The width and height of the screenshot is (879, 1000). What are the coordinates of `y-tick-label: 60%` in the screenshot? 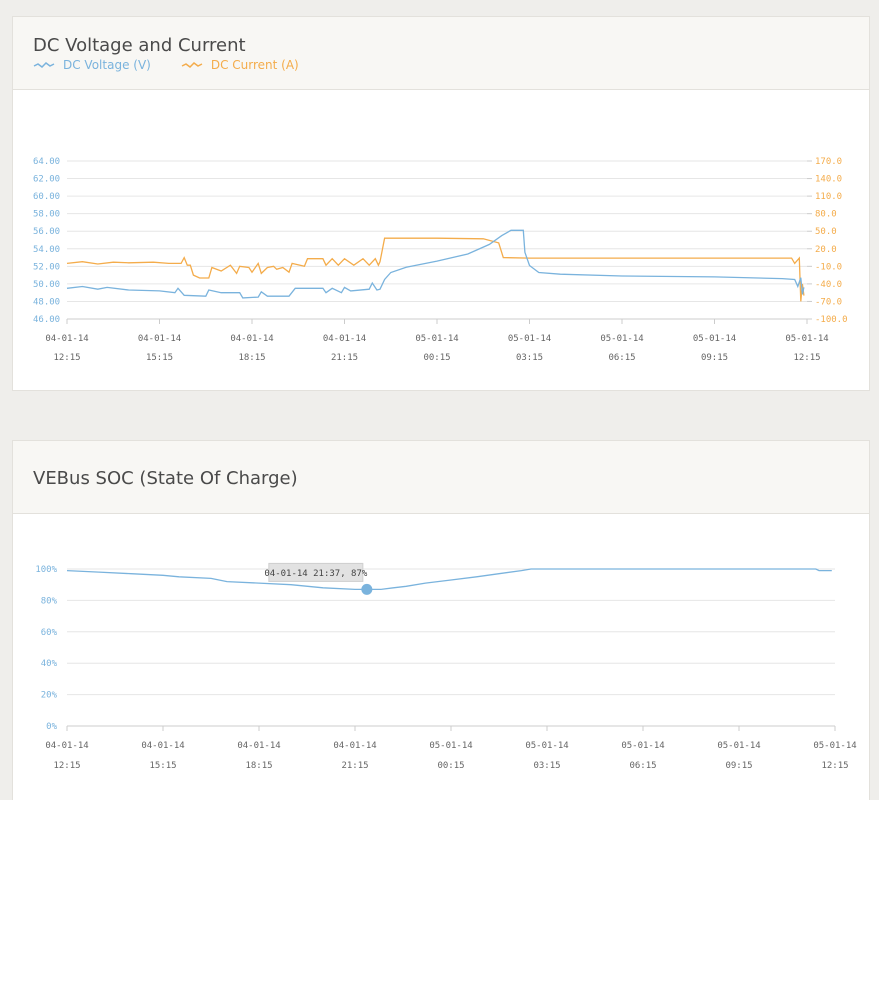 It's located at (49, 633).